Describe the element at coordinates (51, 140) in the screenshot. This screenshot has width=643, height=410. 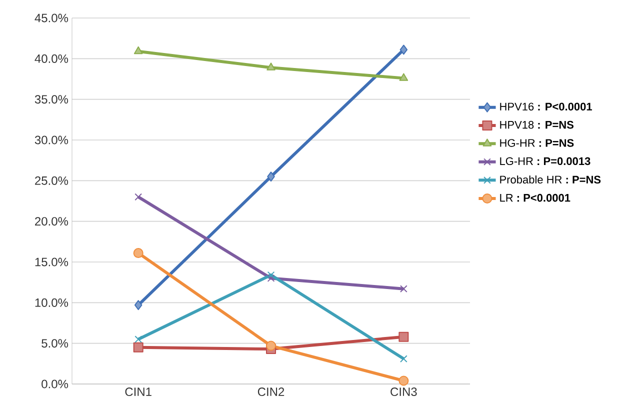
I see `y-tick-label: 30.0%` at that location.